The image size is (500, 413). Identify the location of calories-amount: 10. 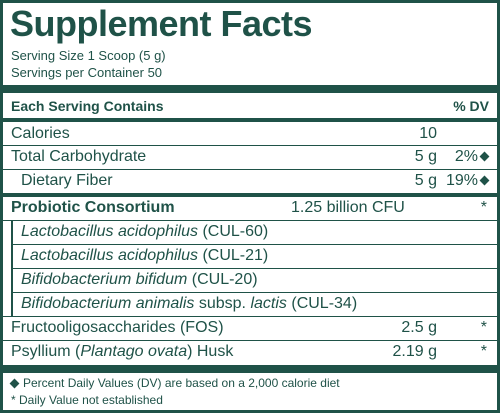
(428, 133).